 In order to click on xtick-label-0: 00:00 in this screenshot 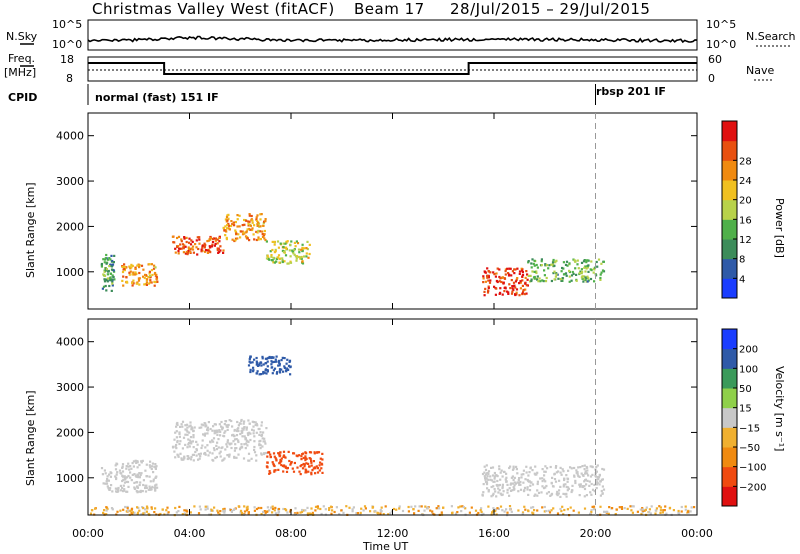, I will do `click(88, 533)`.